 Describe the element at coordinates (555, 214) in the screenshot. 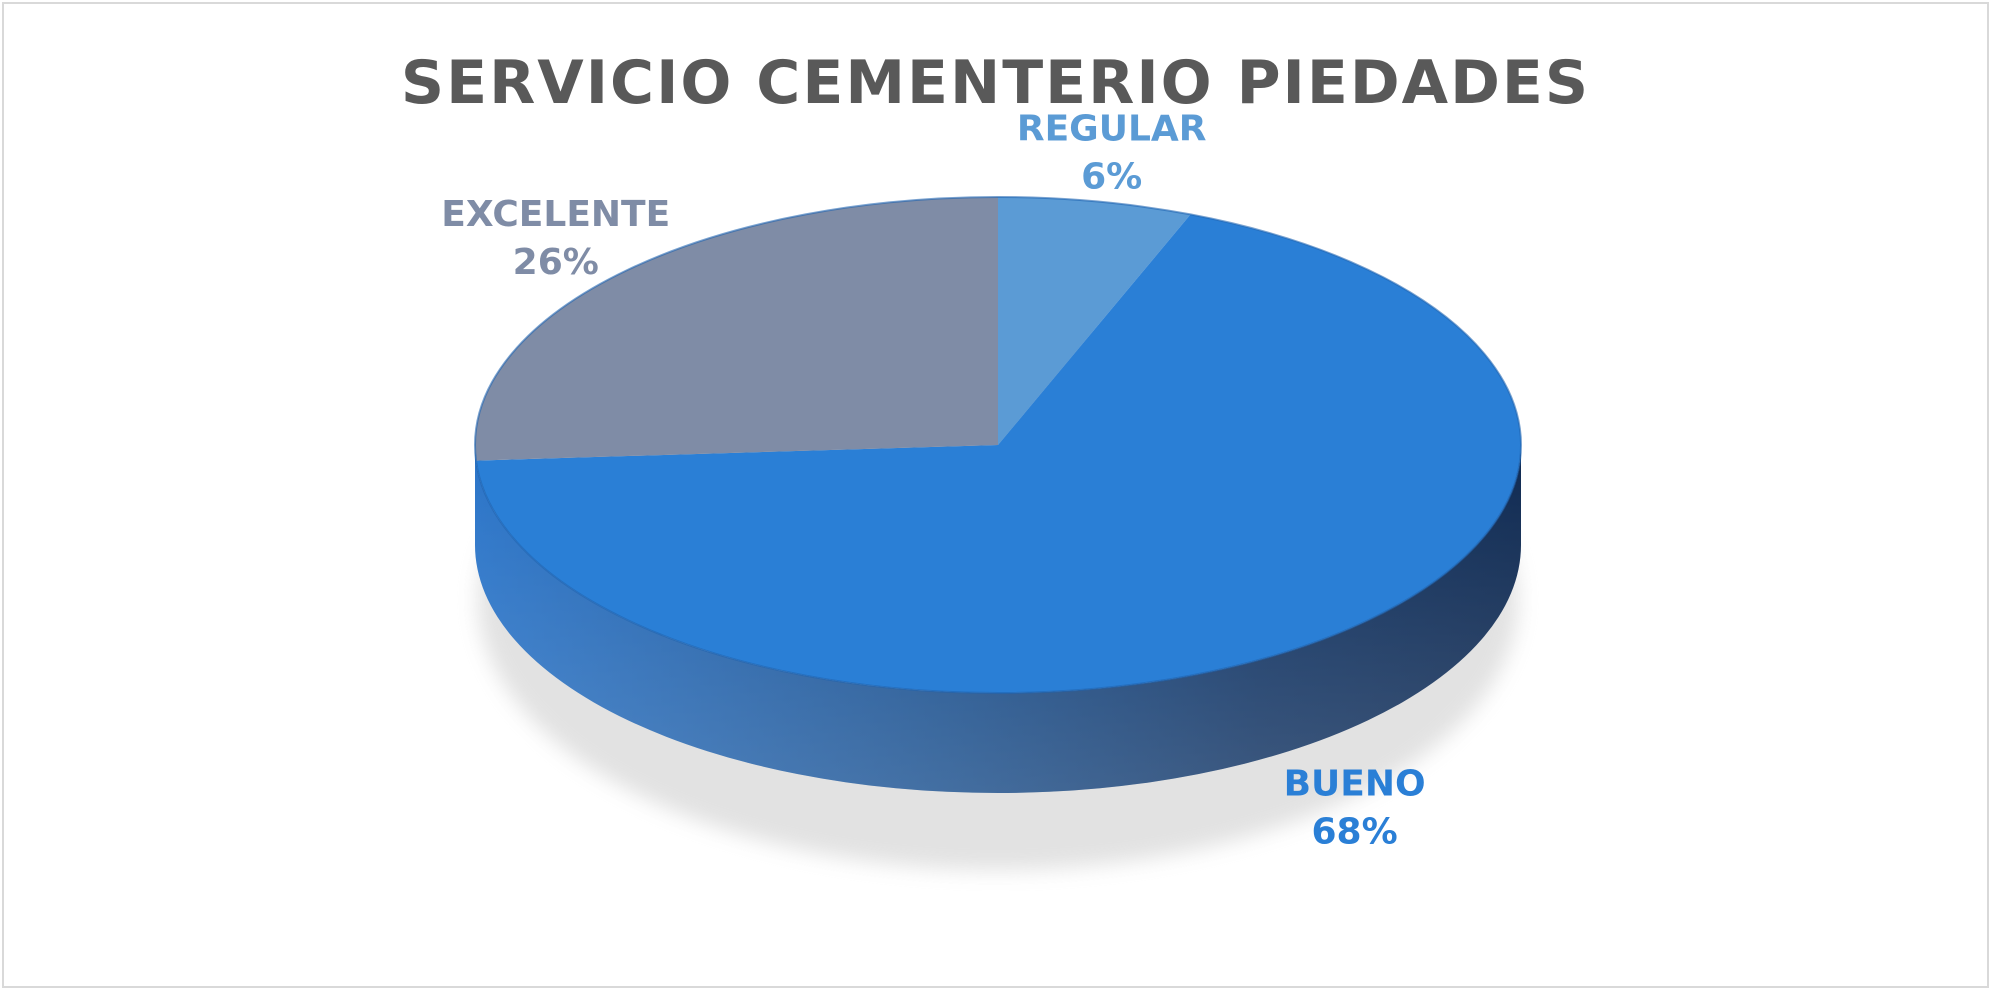

I see `data-label-excelente-category: EXCELENTE` at that location.